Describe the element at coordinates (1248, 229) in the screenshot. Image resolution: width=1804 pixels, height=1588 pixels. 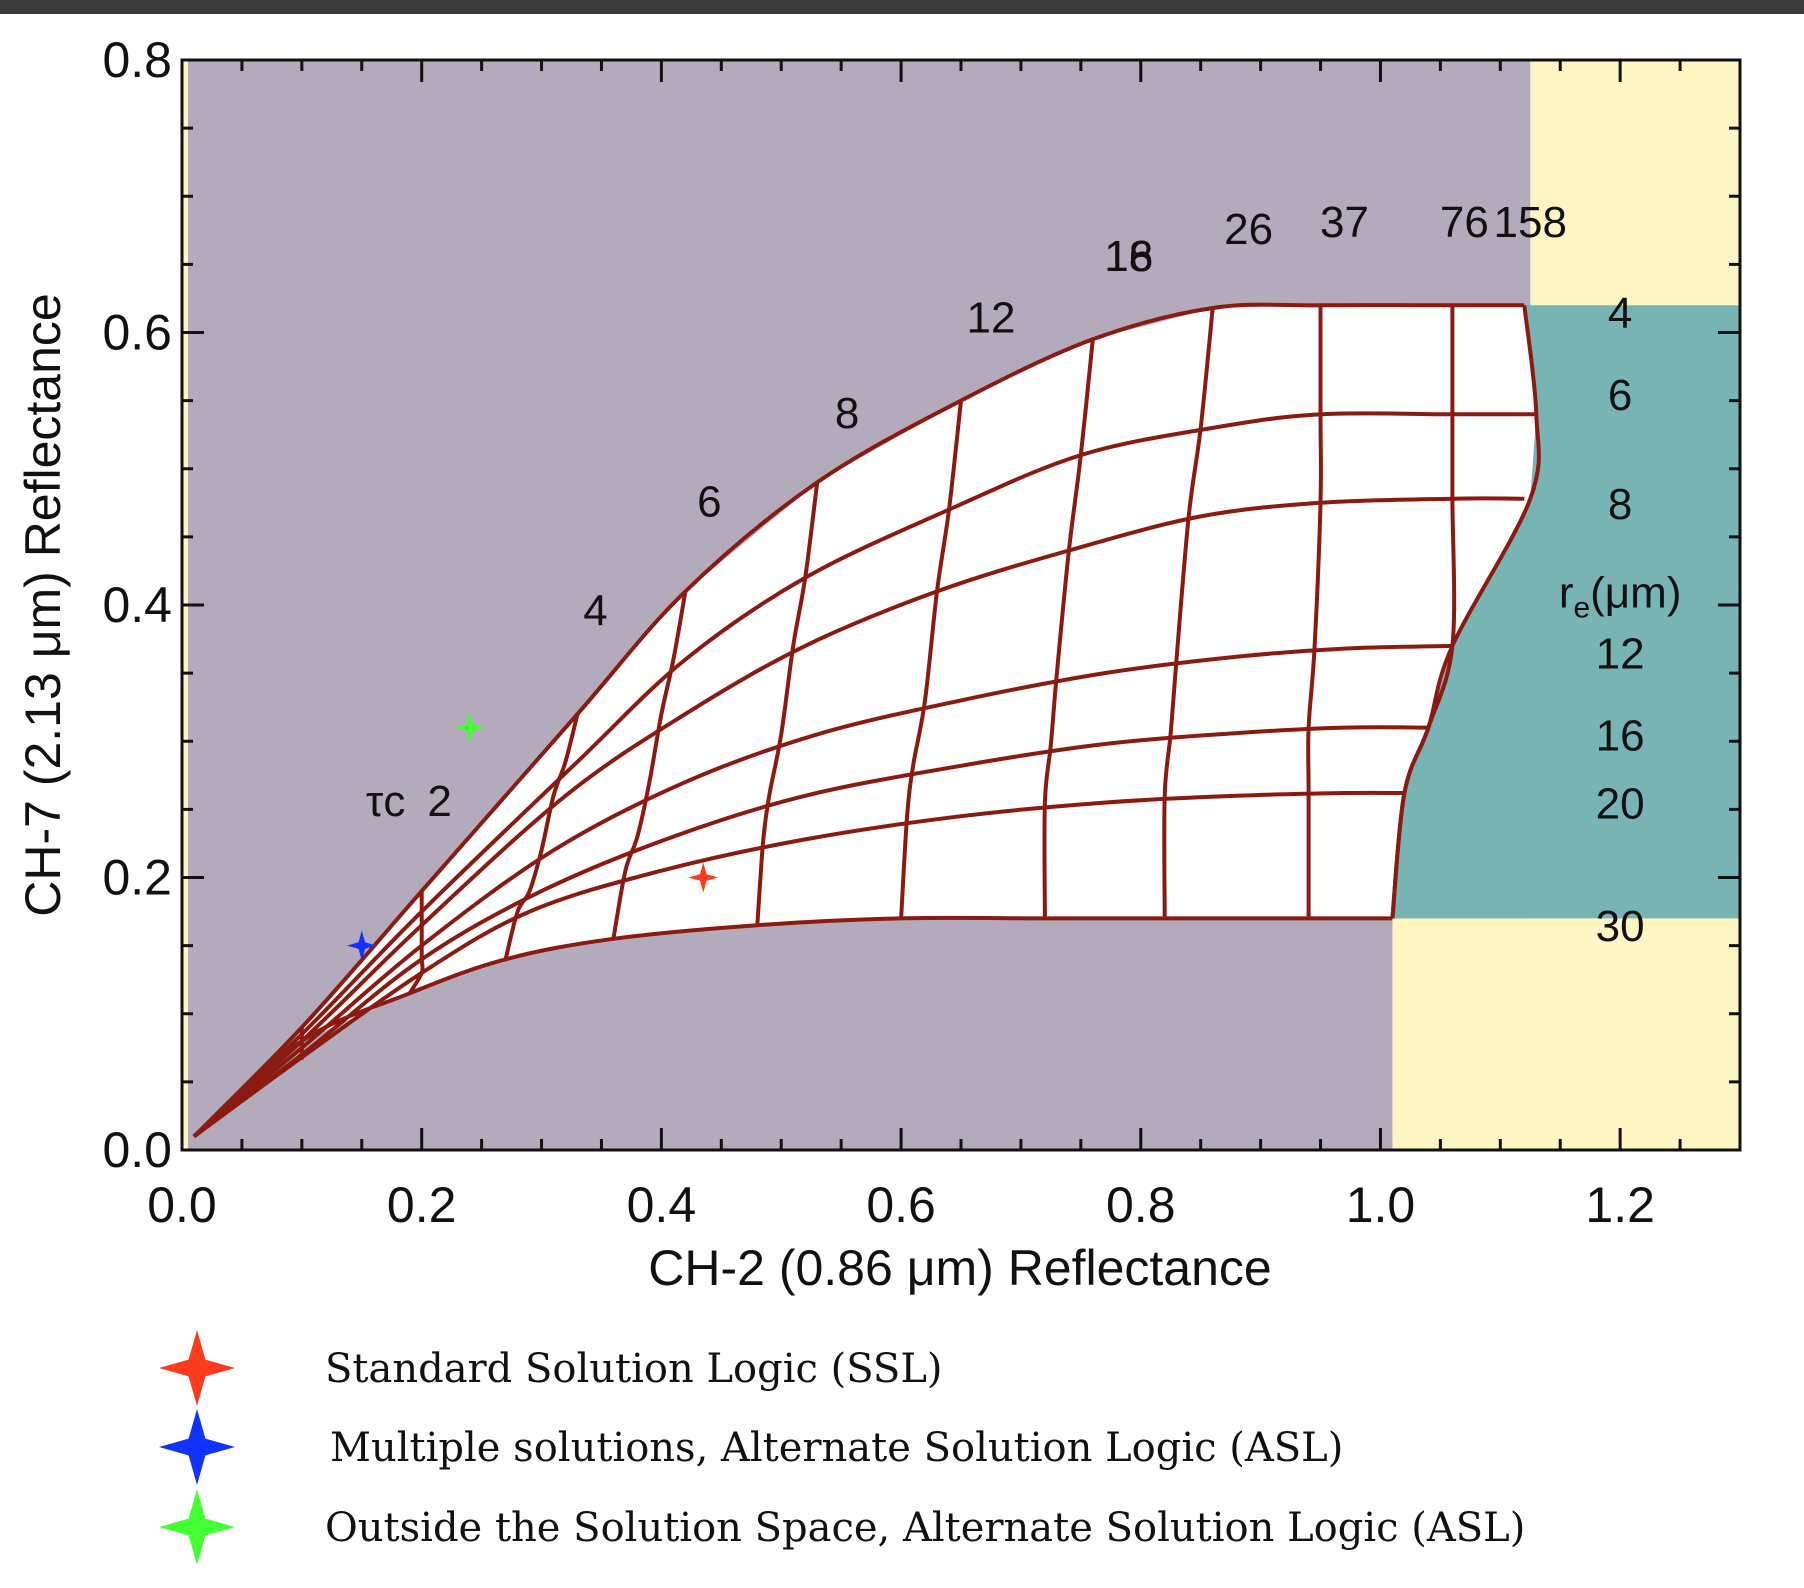
I see `tau-label-26: 26` at that location.